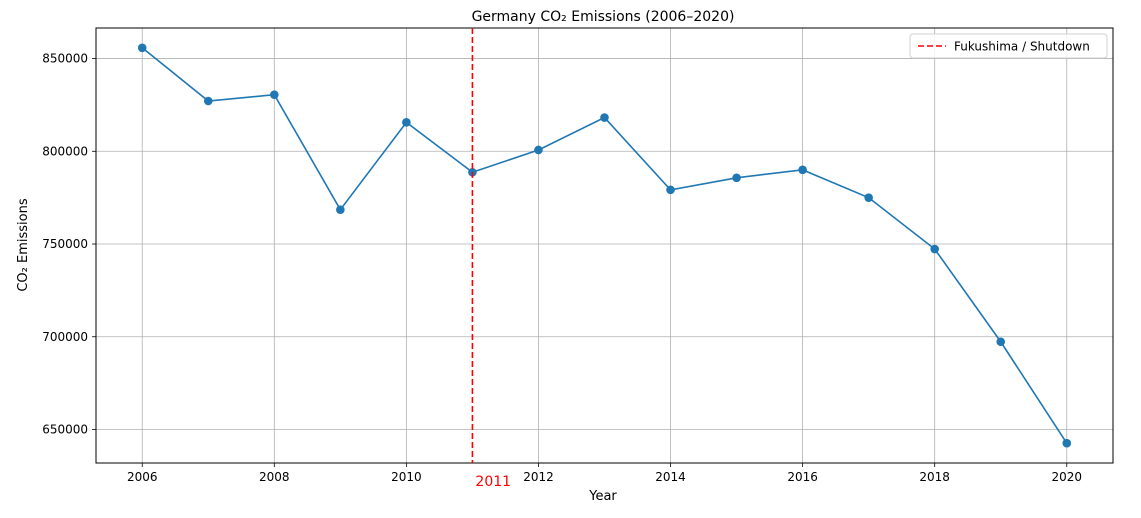  Describe the element at coordinates (23, 244) in the screenshot. I see `y-axis-label: CO₂ Emissions` at that location.